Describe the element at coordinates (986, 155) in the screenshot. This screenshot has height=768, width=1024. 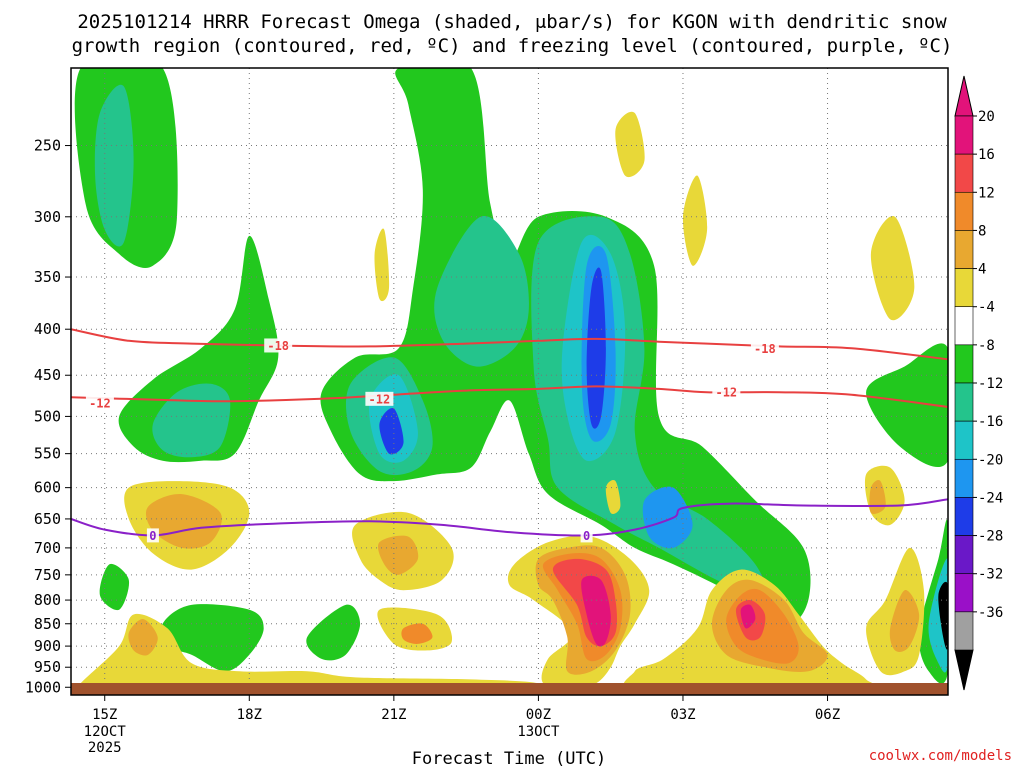
I see `colorbar-label: 16` at that location.